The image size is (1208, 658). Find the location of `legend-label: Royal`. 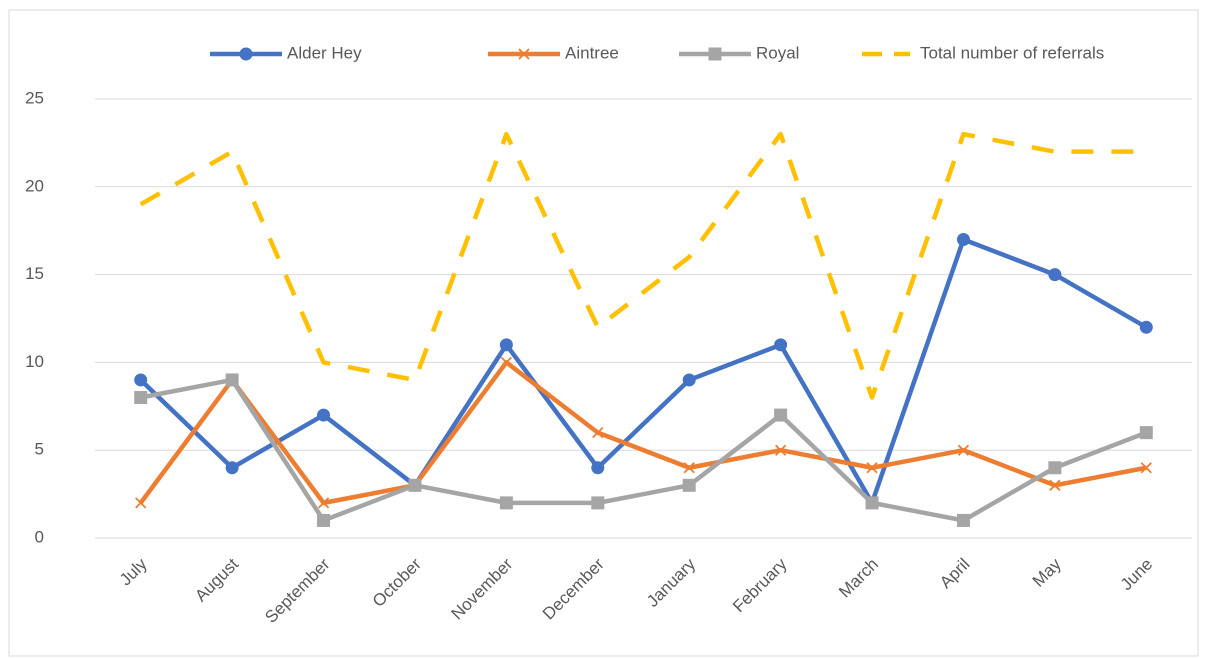

legend-label: Royal is located at coordinates (777, 52).